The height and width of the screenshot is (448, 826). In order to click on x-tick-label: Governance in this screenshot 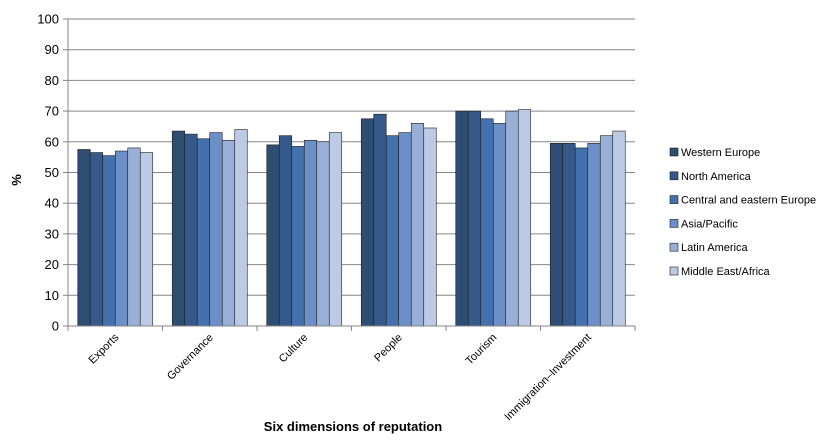, I will do `click(190, 357)`.